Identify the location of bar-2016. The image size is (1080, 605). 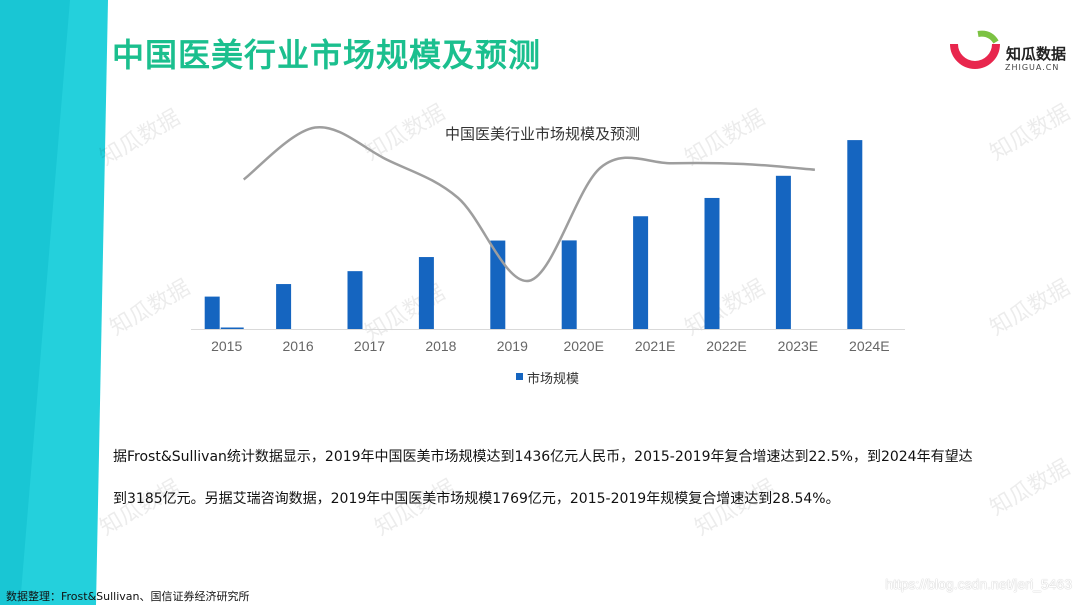
(284, 306).